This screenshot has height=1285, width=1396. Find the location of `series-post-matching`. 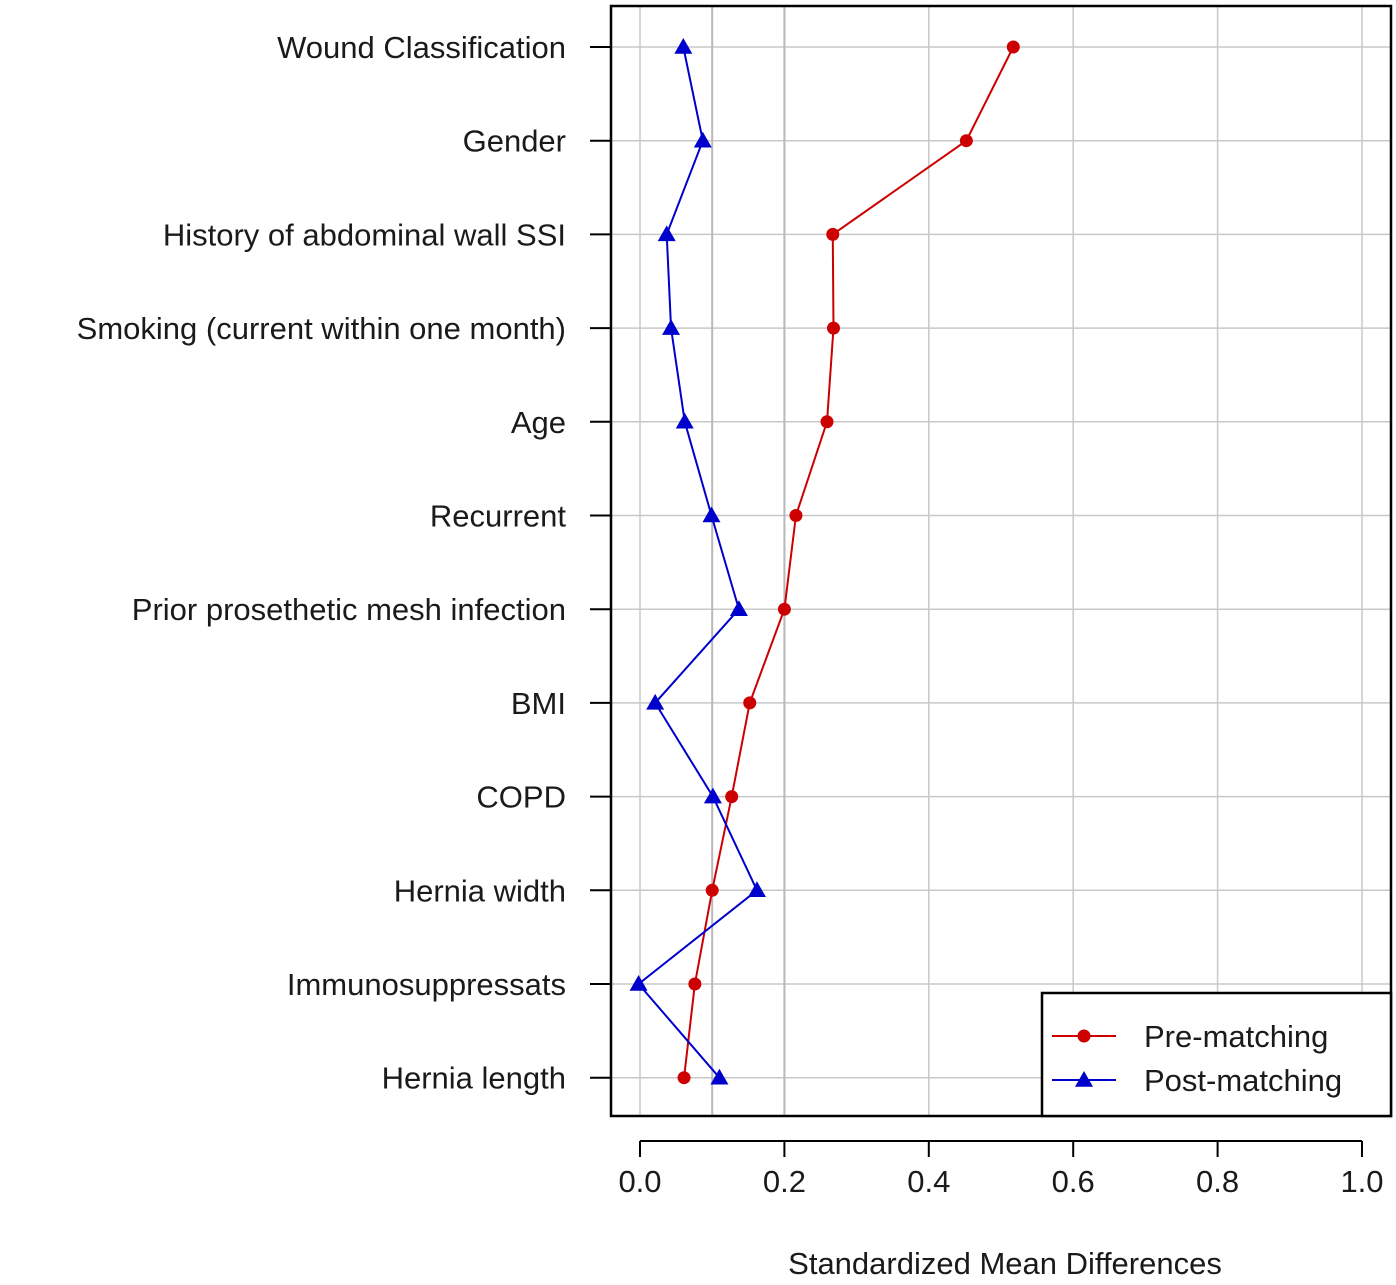

series-post-matching is located at coordinates (697, 561).